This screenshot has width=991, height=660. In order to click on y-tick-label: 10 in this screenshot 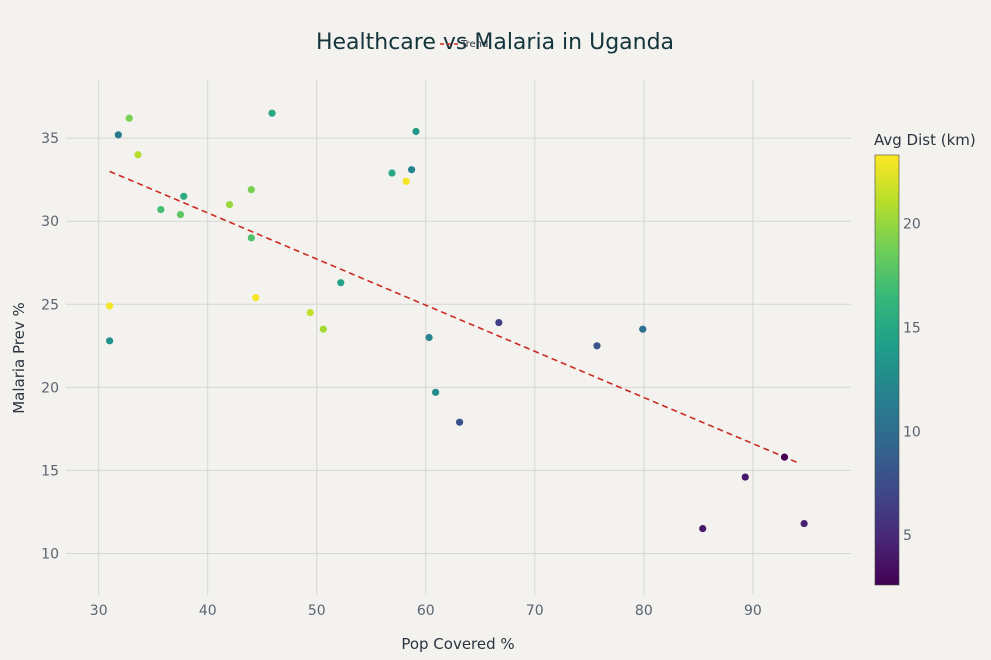, I will do `click(50, 554)`.